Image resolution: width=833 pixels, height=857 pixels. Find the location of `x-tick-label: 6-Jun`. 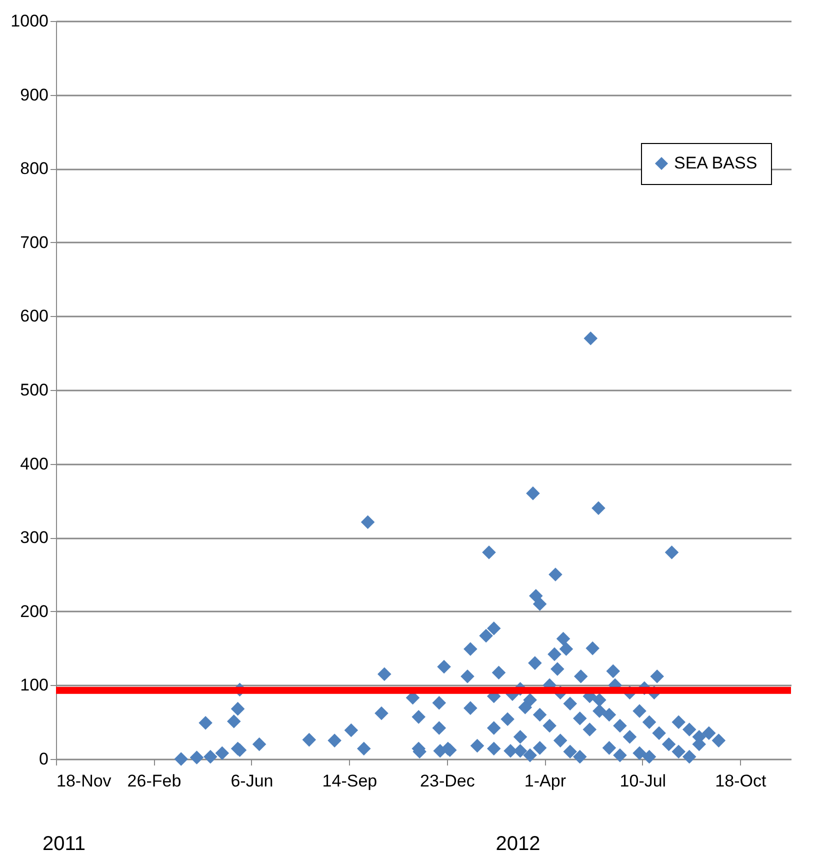

x-tick-label: 6-Jun is located at coordinates (252, 781).